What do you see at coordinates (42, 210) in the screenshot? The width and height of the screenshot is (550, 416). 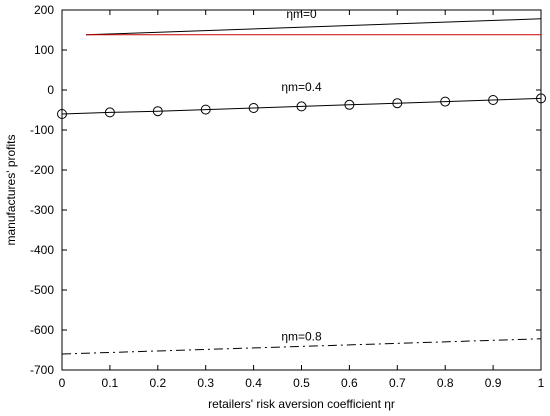 I see `y-tick-label: -300` at bounding box center [42, 210].